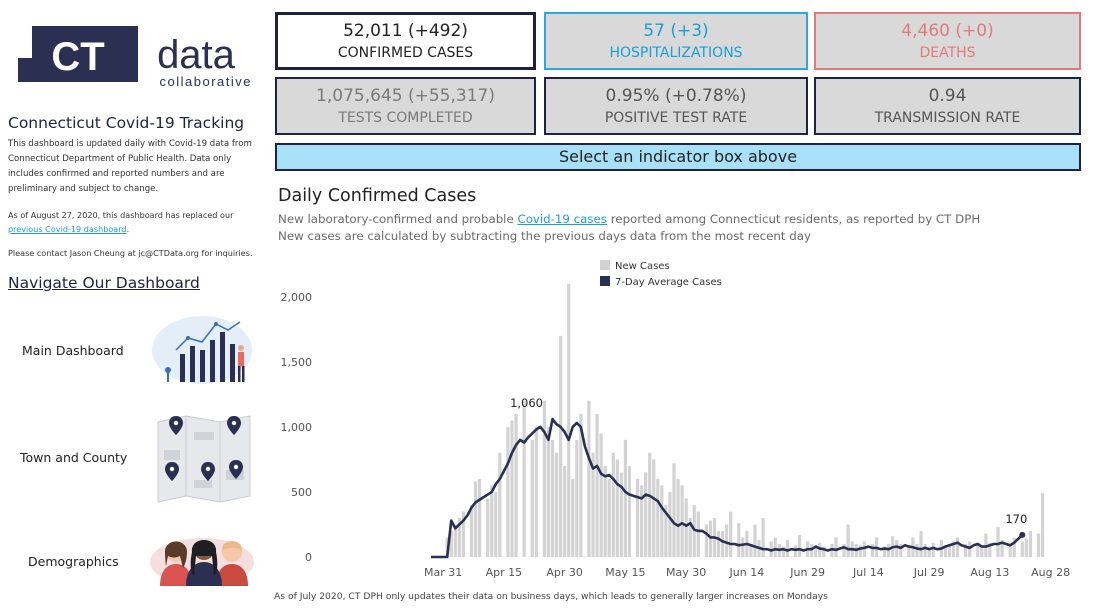  Describe the element at coordinates (73, 350) in the screenshot. I see `nav-item-main-dashboard: Main Dashboard` at that location.